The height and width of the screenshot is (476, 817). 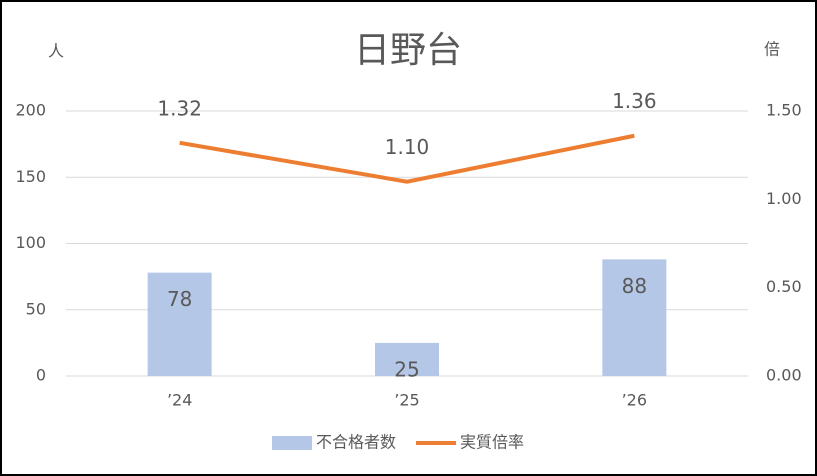 I want to click on data-label: 25, so click(x=406, y=369).